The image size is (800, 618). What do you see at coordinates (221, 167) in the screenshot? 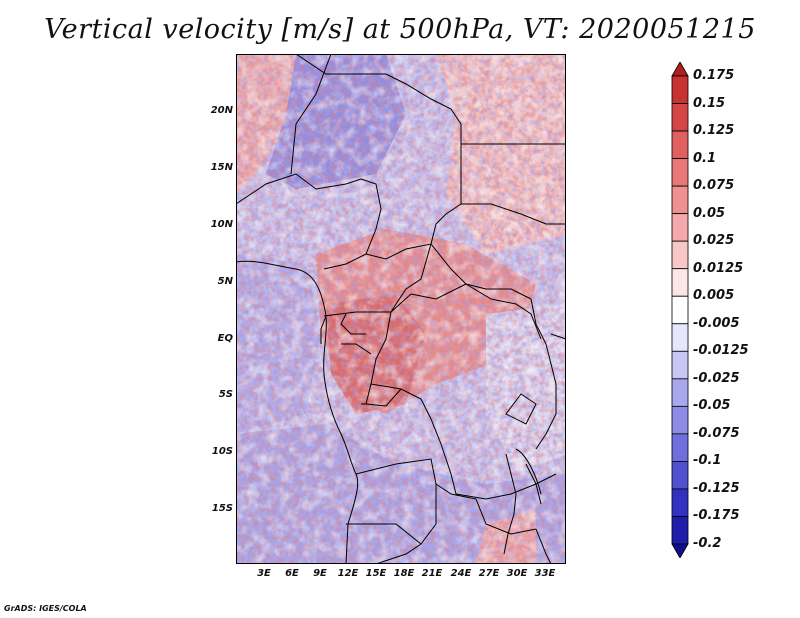
I see `lat-label: 15N` at bounding box center [221, 167].